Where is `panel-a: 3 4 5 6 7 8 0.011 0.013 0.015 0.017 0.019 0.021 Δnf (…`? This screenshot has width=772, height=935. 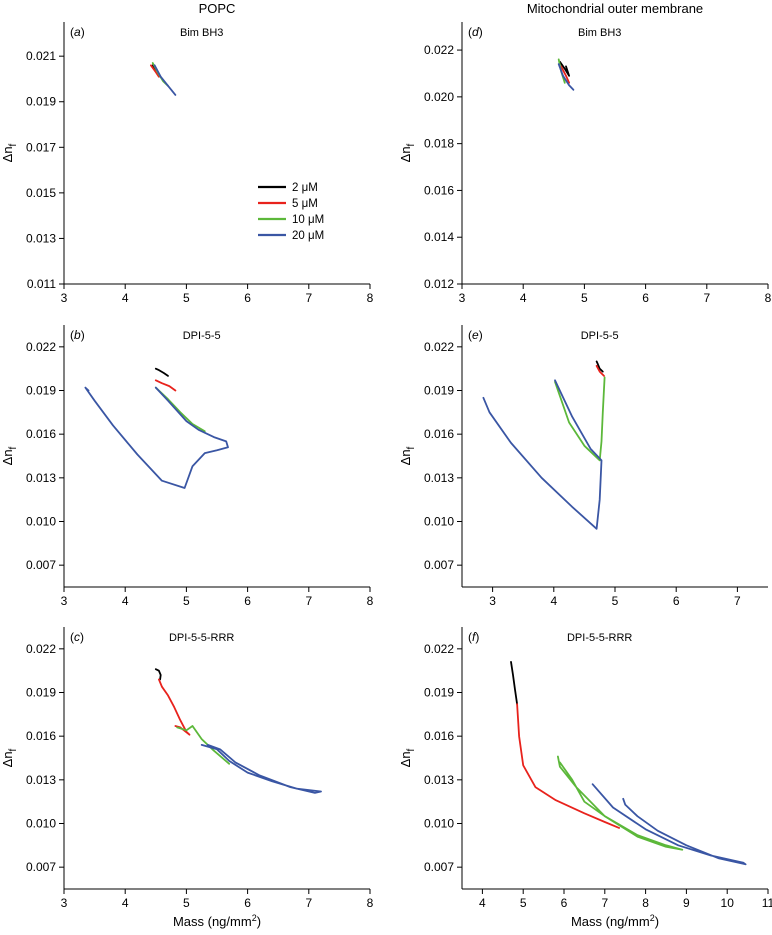
panel-a: 3 4 5 6 7 8 0.011 0.013 0.015 0.017 0.019 0.021 Δnf (… is located at coordinates (187, 163).